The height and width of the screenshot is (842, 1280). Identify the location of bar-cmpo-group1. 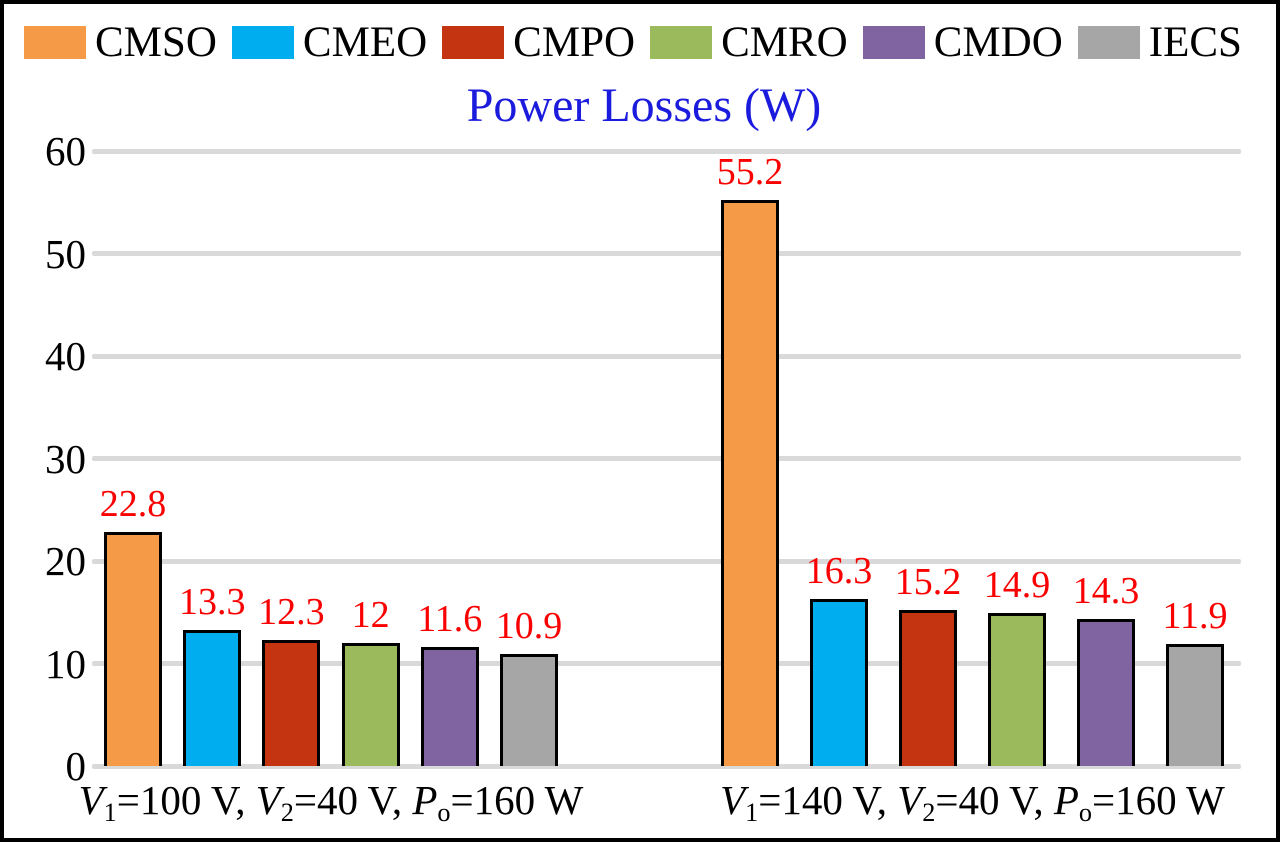
(291, 702).